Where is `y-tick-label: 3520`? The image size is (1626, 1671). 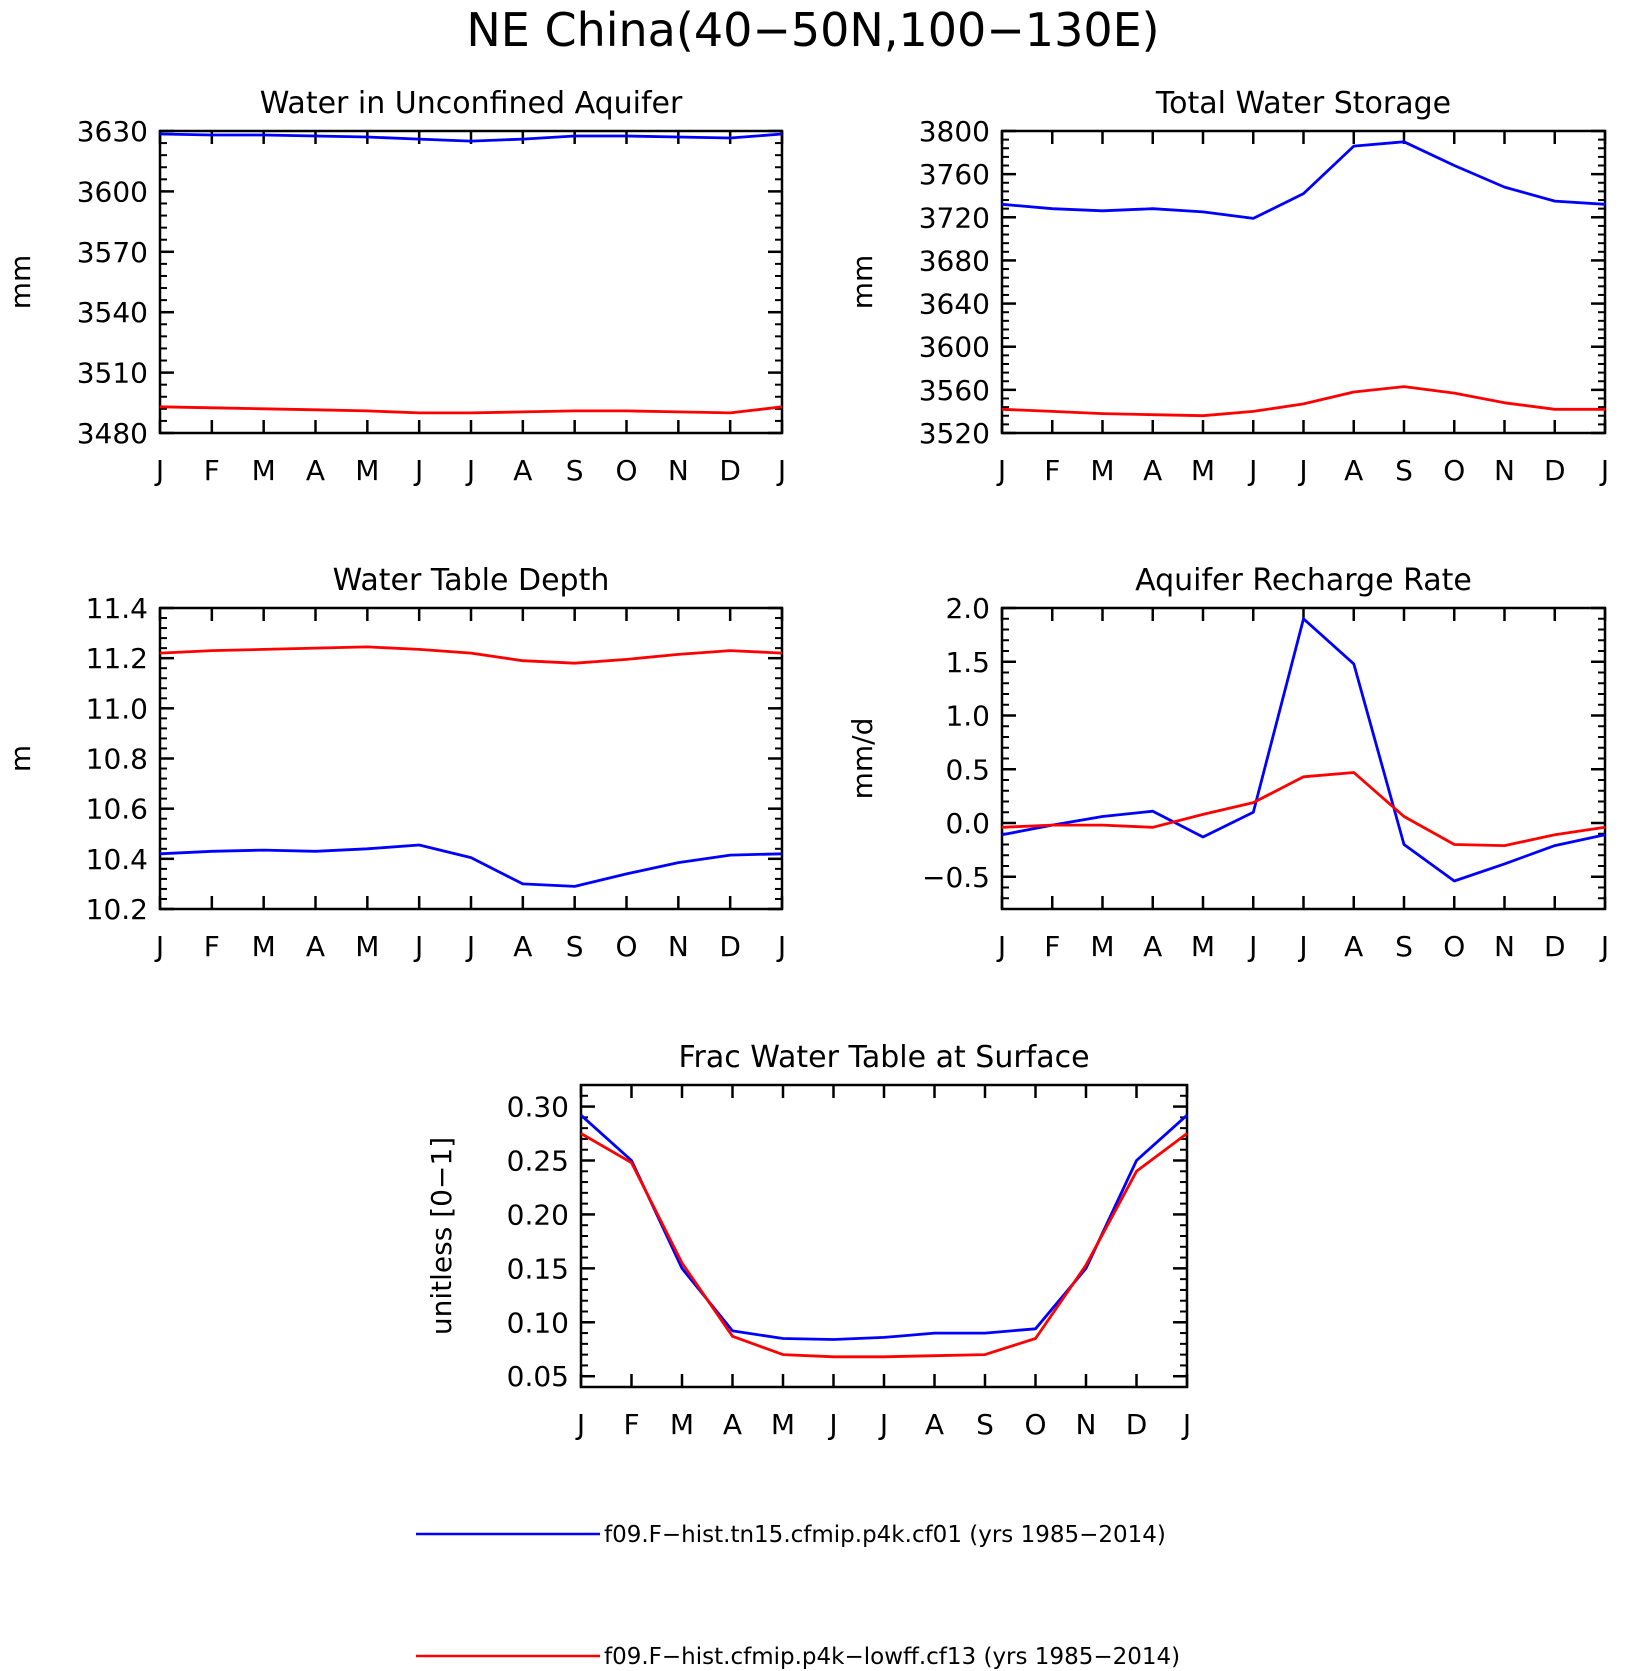
y-tick-label: 3520 is located at coordinates (954, 433).